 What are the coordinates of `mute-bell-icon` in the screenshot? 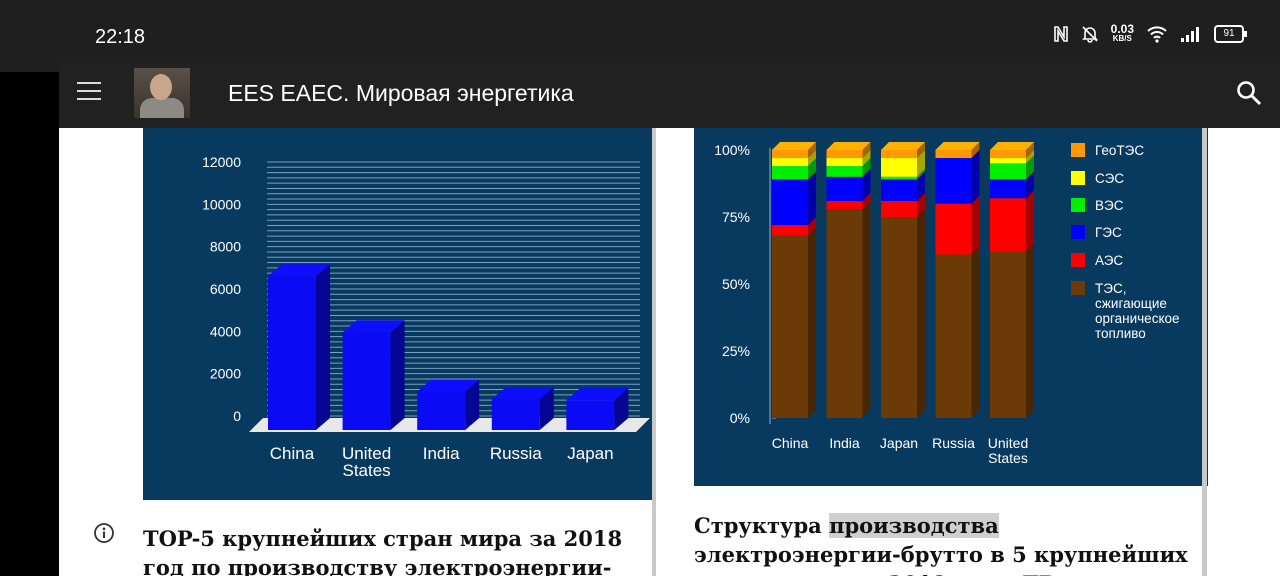 It's located at (1089, 34).